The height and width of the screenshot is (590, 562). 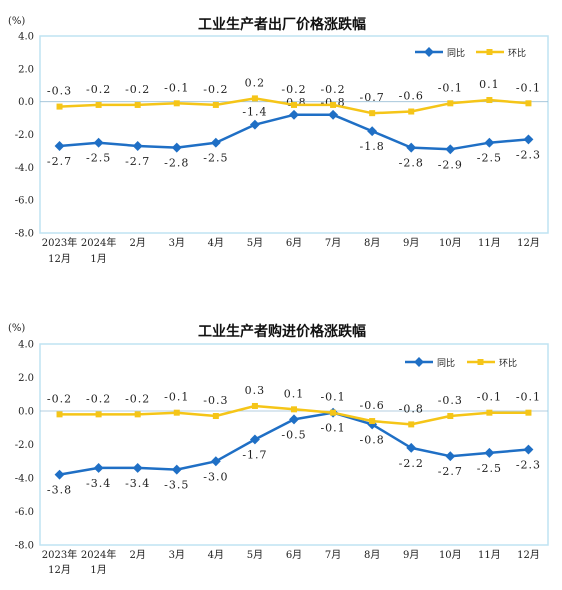 What do you see at coordinates (333, 555) in the screenshot?
I see `x-tick-label: 7月` at bounding box center [333, 555].